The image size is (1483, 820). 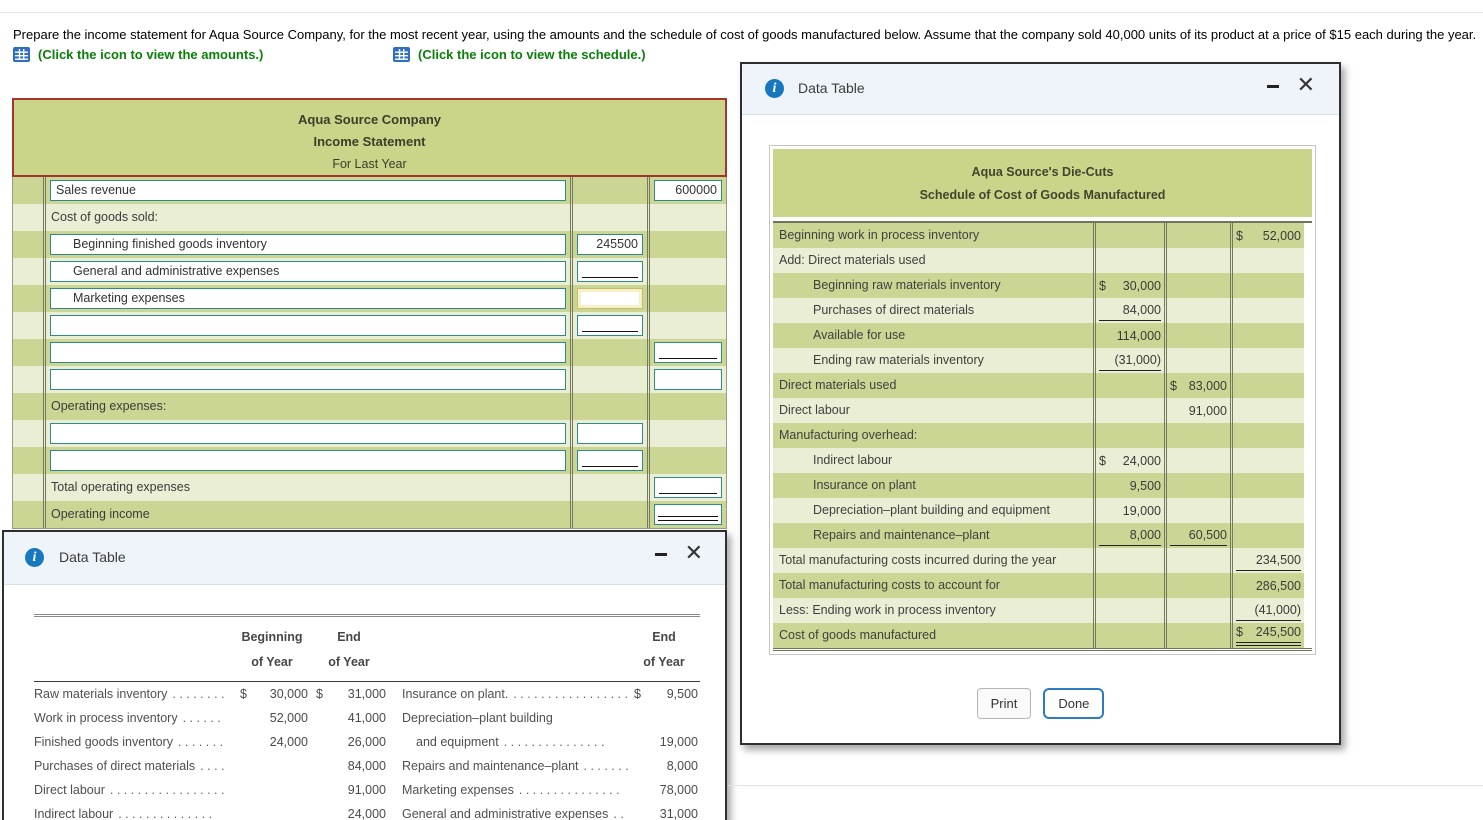 I want to click on subtotal-rule, so click(x=610, y=277).